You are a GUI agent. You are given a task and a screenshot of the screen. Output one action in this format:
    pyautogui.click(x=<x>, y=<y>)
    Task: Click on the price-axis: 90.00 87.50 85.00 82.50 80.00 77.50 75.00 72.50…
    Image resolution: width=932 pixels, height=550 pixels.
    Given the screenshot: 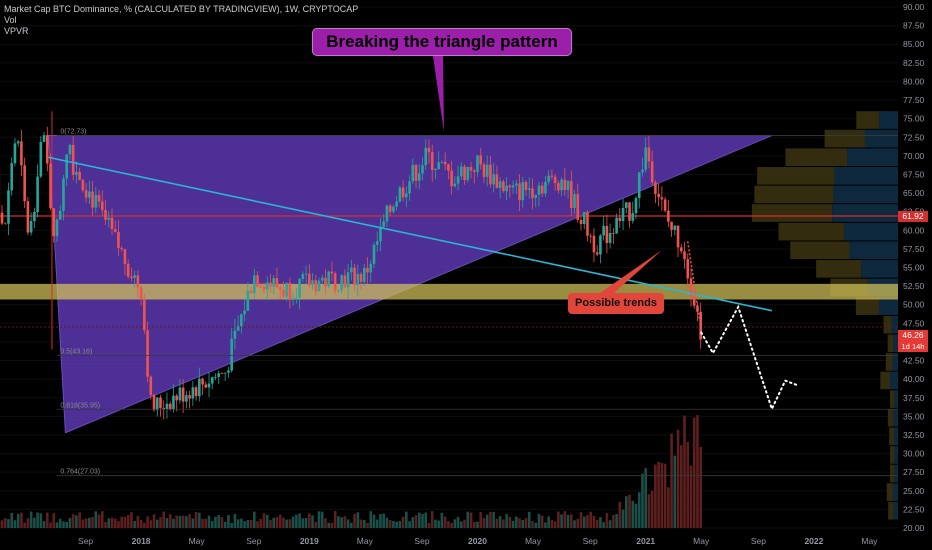 What is the action you would take?
    pyautogui.click(x=914, y=267)
    